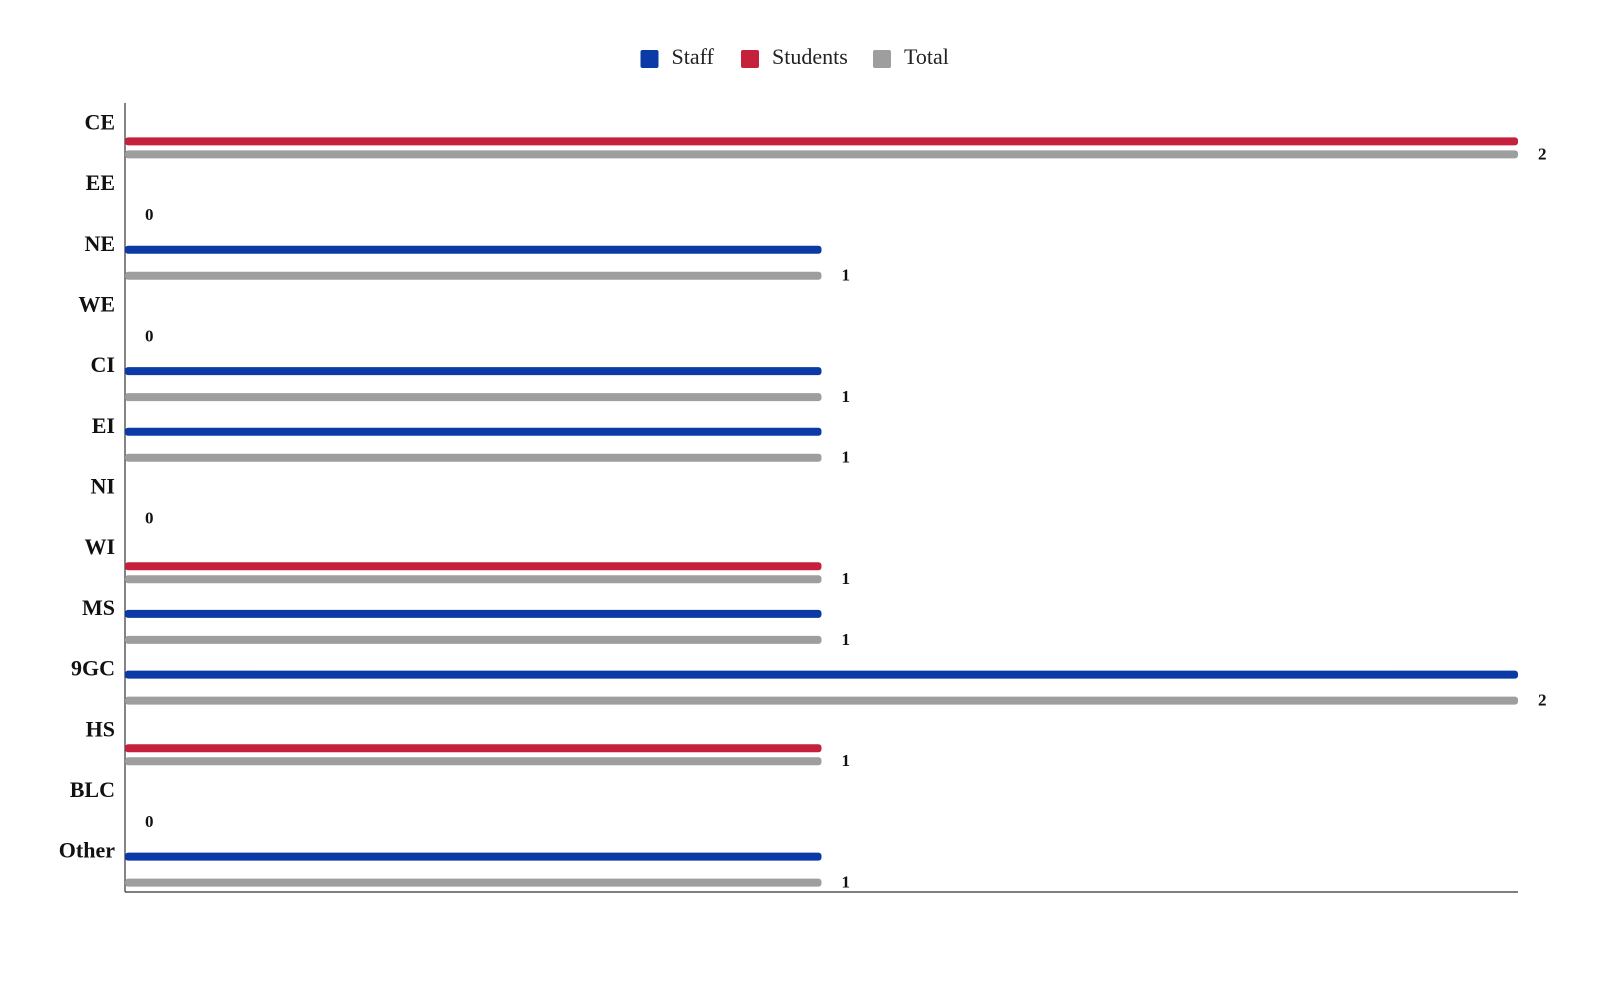 The width and height of the screenshot is (1600, 990). Describe the element at coordinates (93, 668) in the screenshot. I see `category-label: 9GC` at that location.